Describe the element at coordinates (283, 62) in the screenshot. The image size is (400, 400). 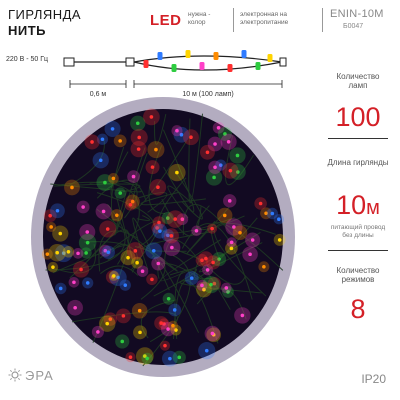
I see `end-cap-icon` at that location.